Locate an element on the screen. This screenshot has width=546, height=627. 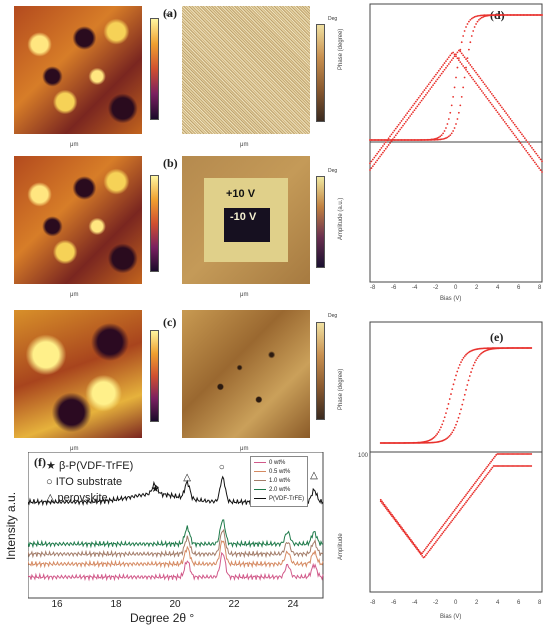
pfm-d-bias-tick: 0 is located at coordinates (456, 288).